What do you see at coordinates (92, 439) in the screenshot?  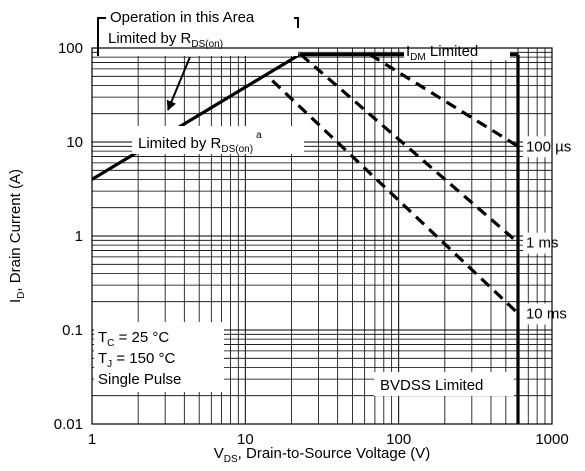 I see `x-tick-label: 1` at bounding box center [92, 439].